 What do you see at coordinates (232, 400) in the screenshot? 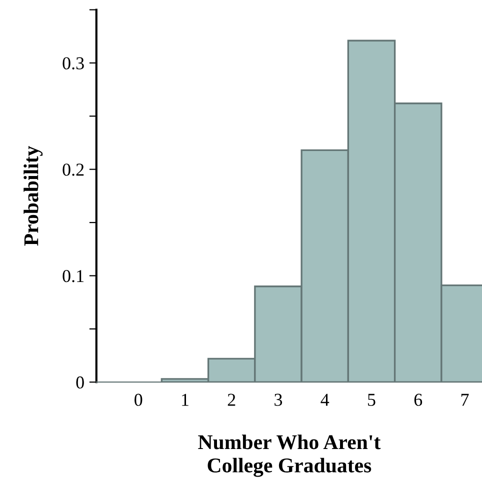
I see `x-tick-label: 2` at bounding box center [232, 400].